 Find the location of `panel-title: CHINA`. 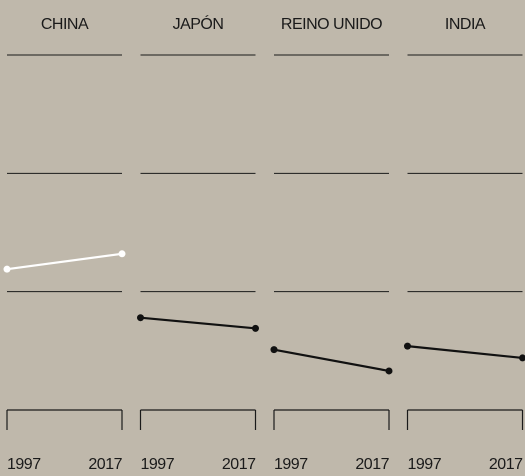

panel-title: CHINA is located at coordinates (65, 24).